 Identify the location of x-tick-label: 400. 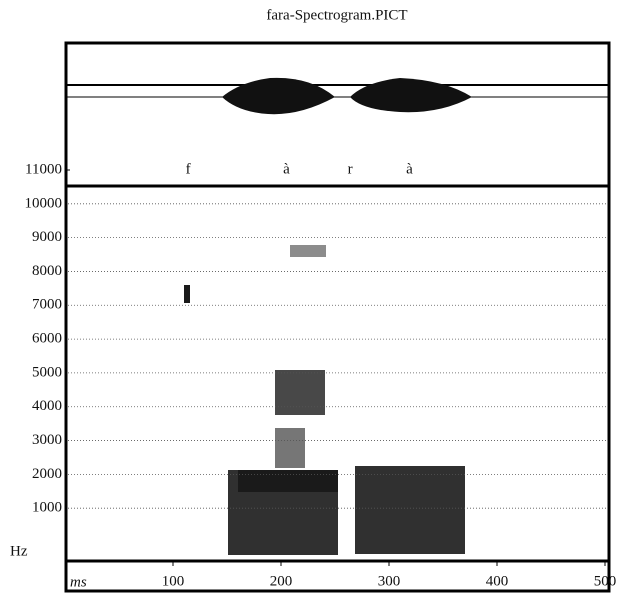
(497, 581).